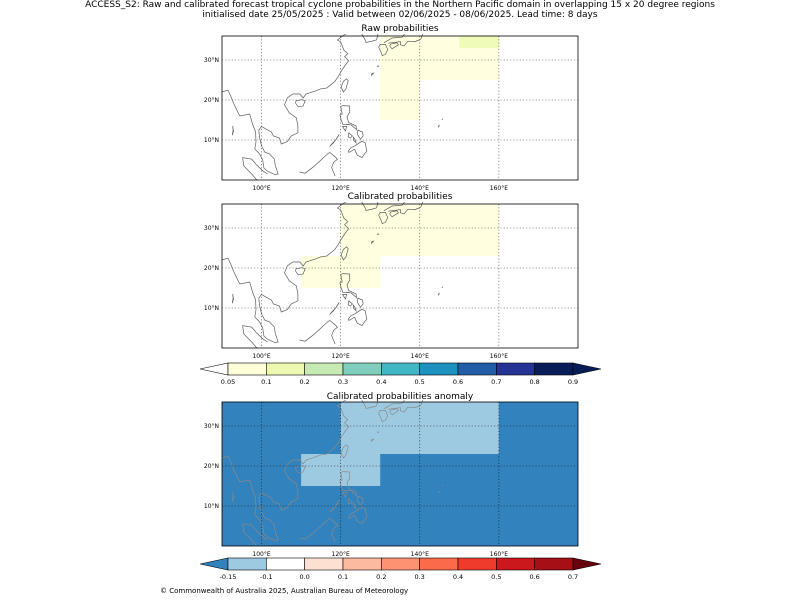  I want to click on colorbar-tick-label: -0.15, so click(228, 577).